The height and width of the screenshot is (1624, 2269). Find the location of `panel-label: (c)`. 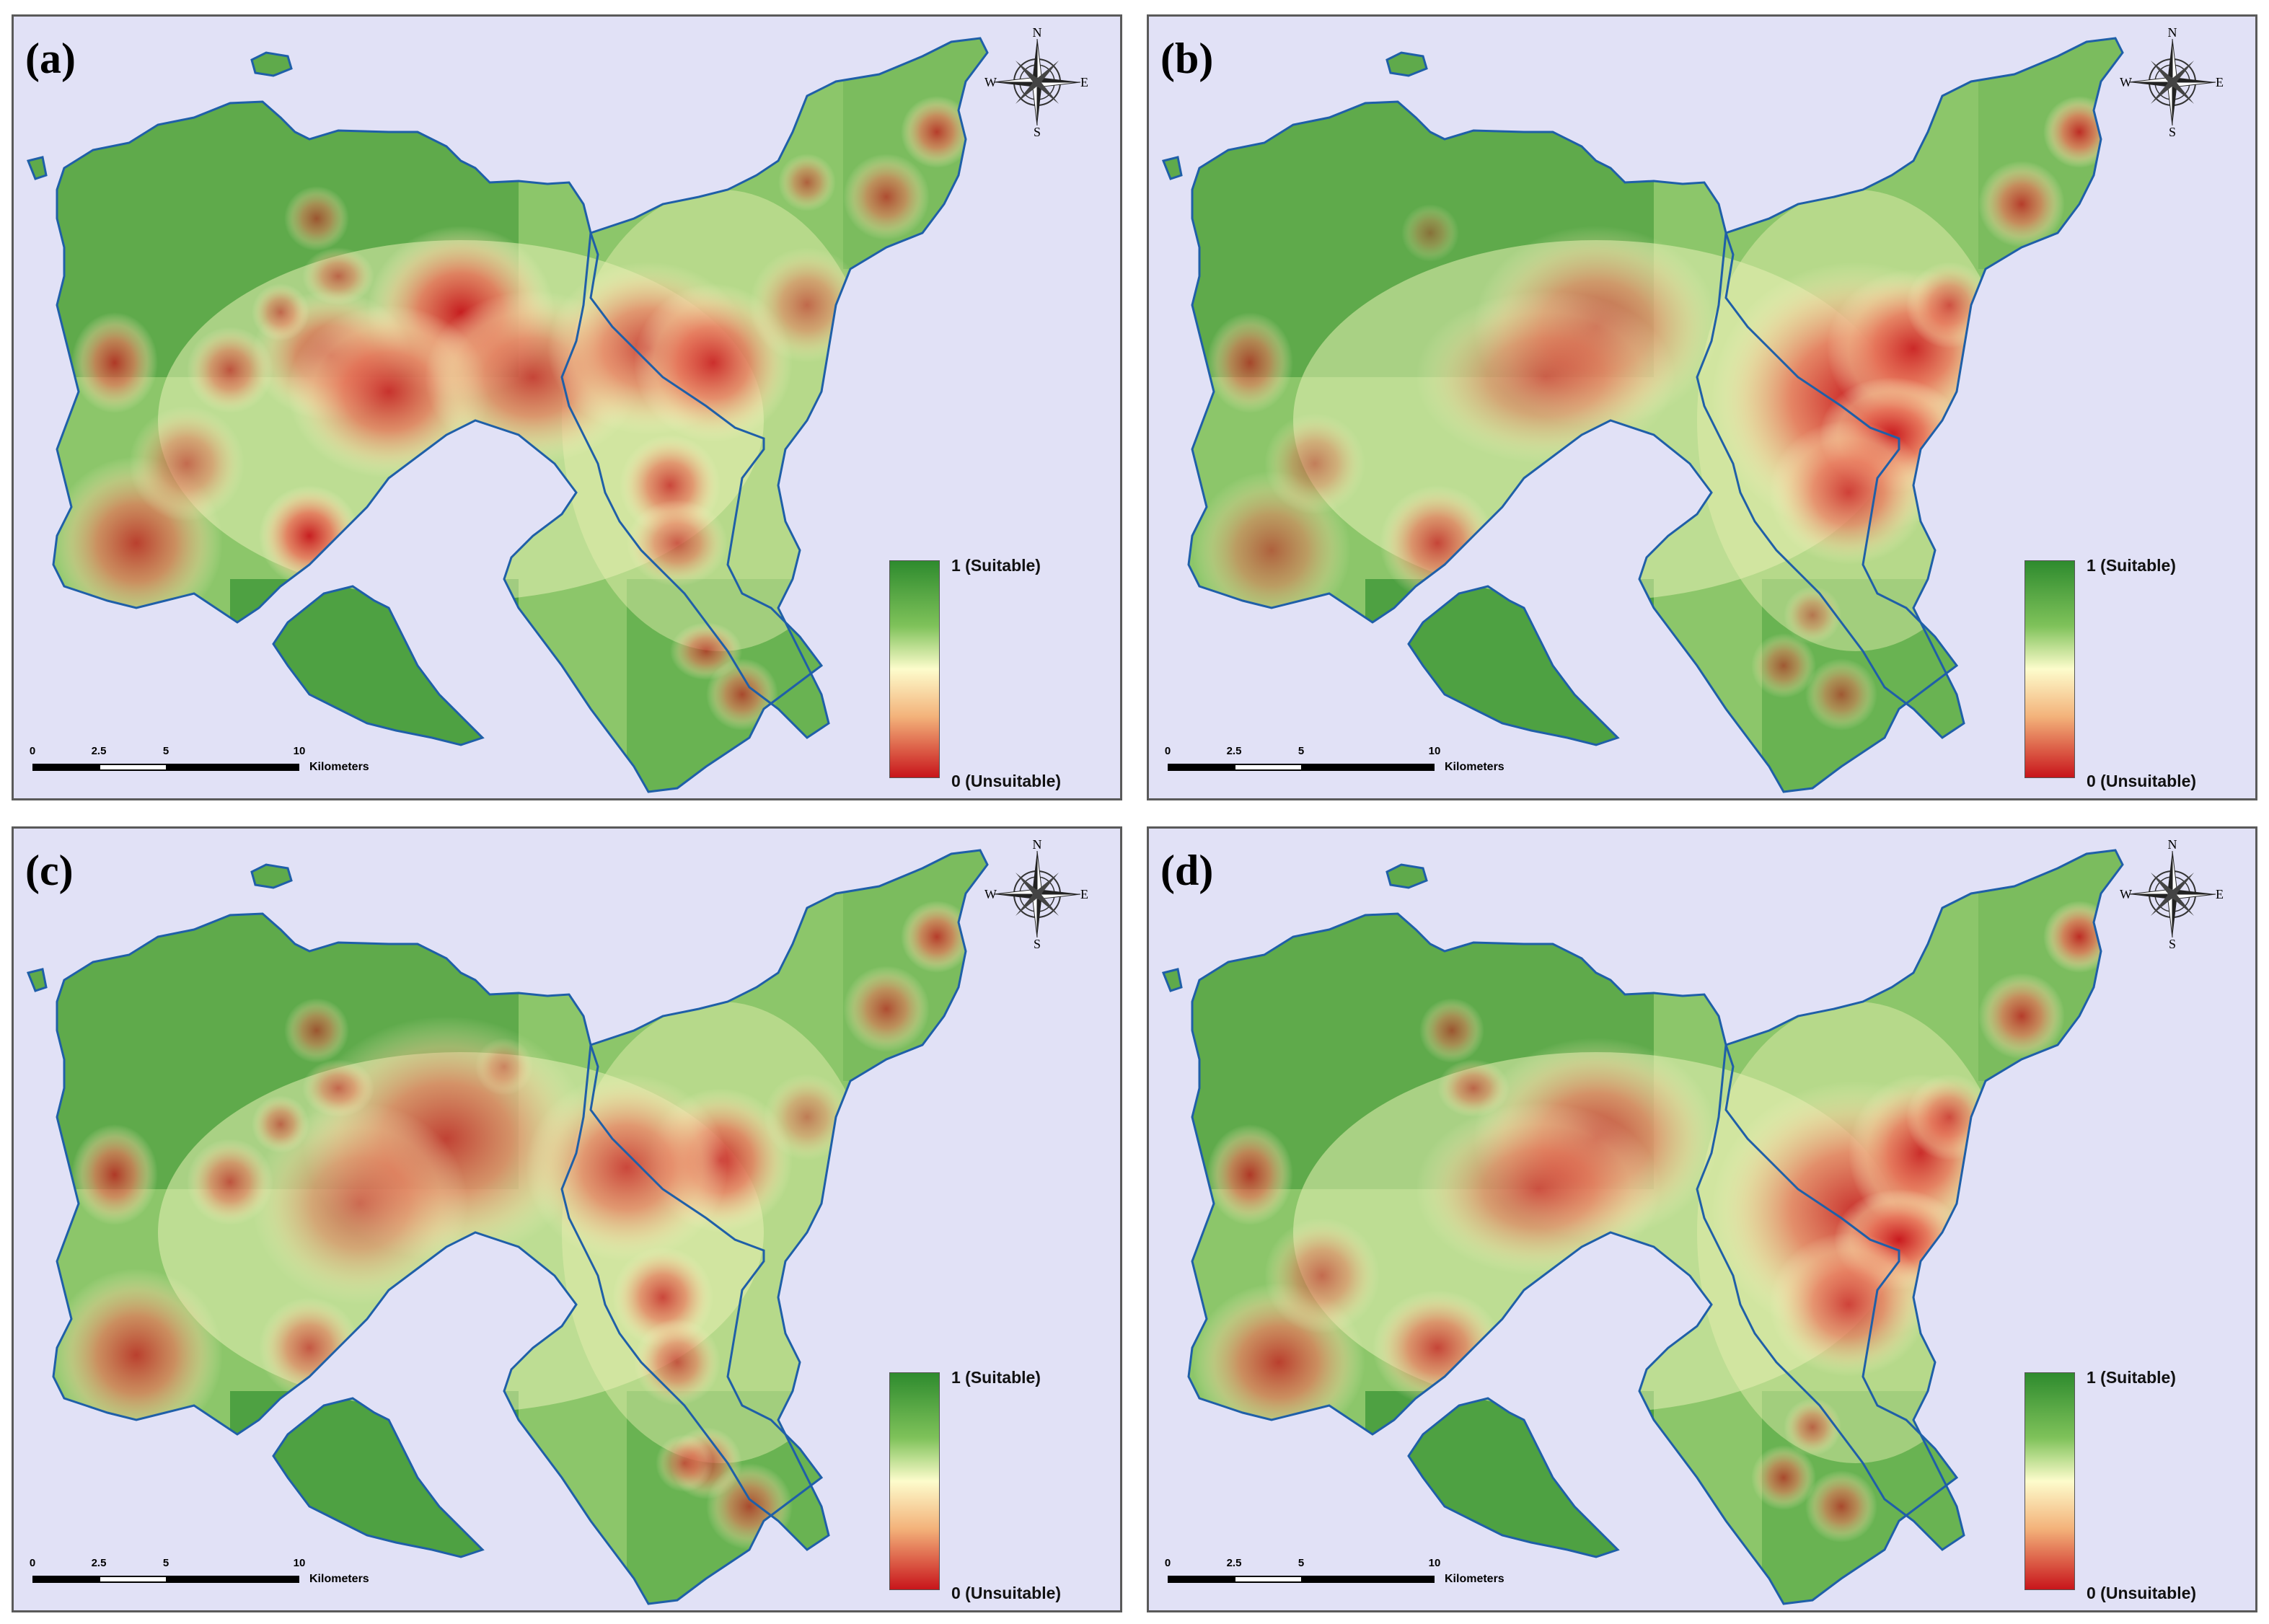

panel-label: (c) is located at coordinates (49, 871).